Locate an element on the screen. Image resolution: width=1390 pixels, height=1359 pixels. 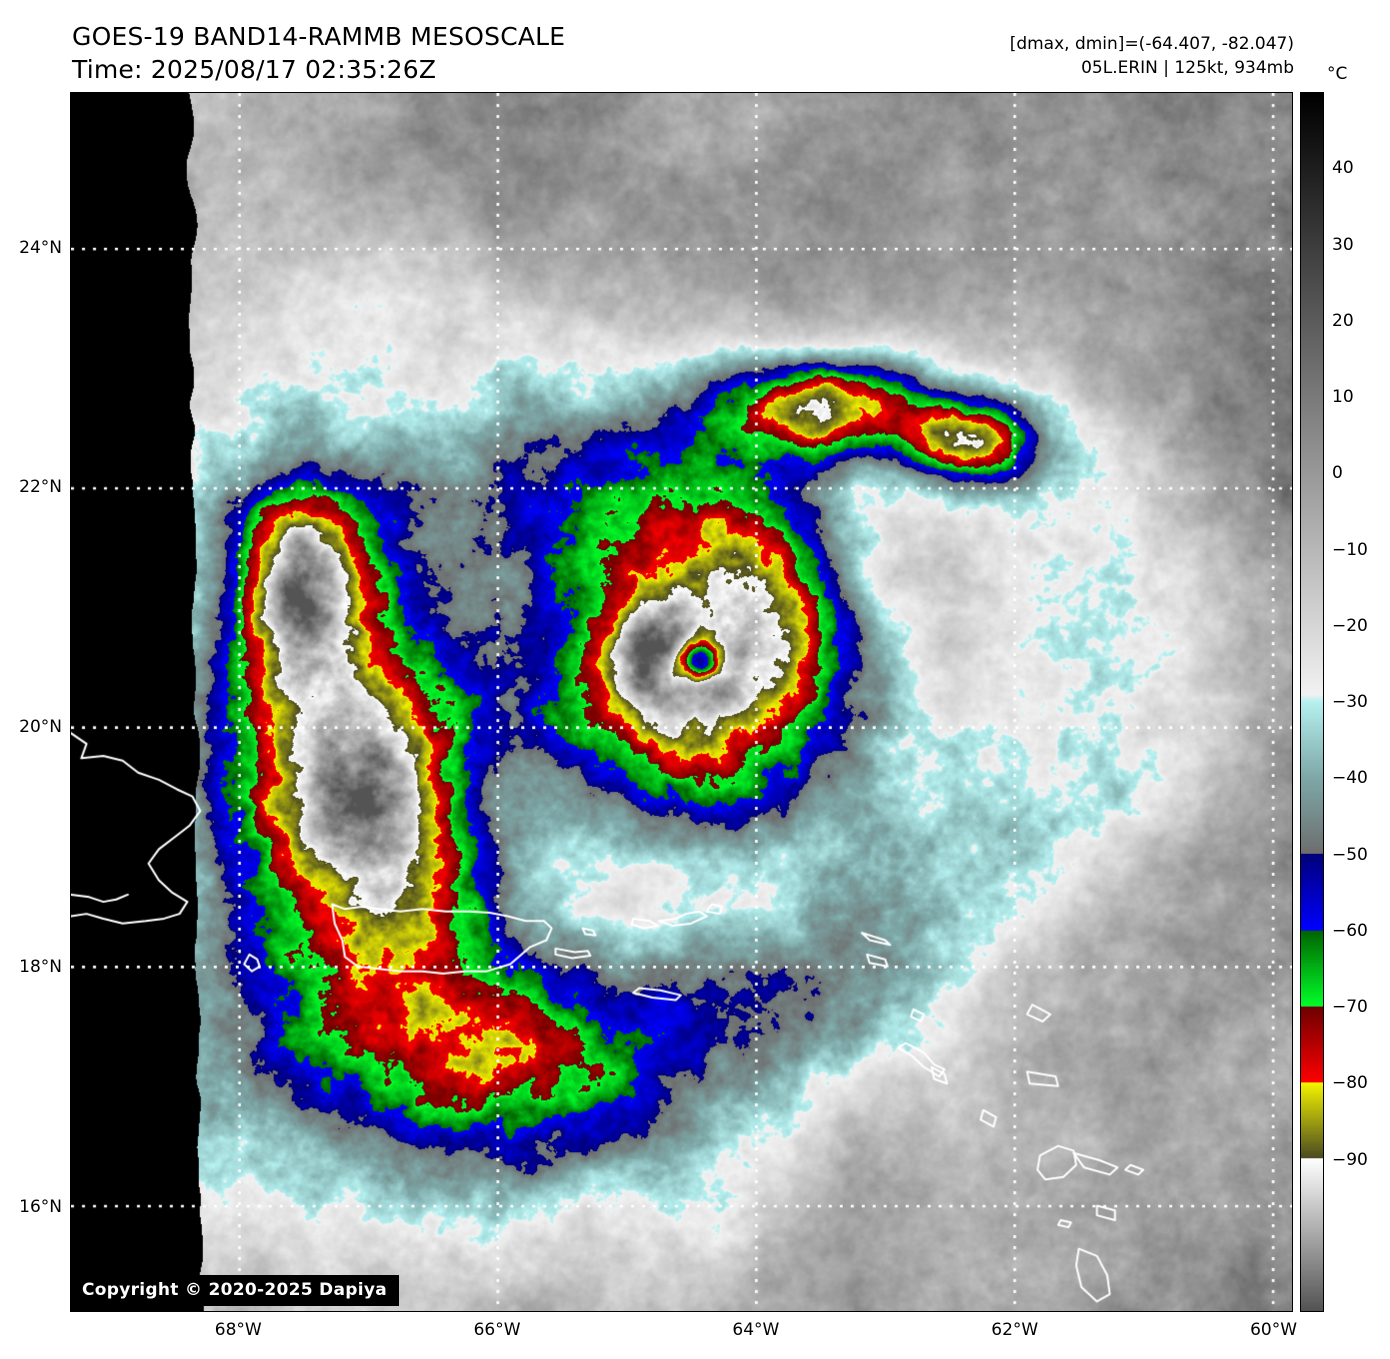
colorbar-tick-label: 10 is located at coordinates (1343, 397).